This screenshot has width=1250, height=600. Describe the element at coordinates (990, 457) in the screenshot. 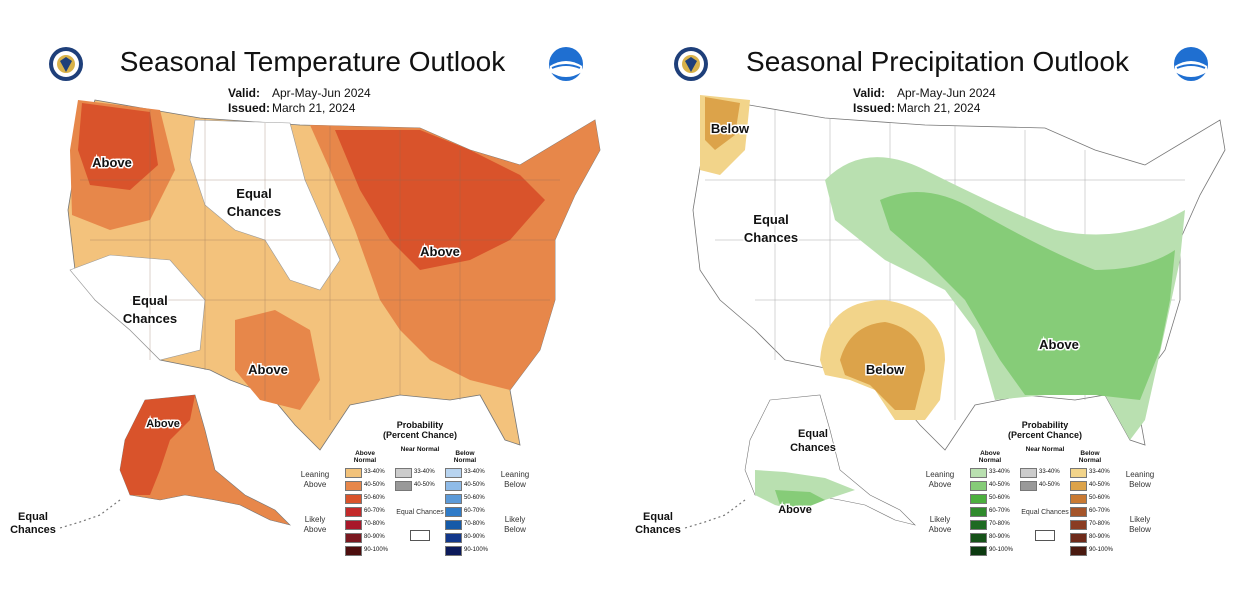

I see `col-above-normal: Above Normal` at that location.